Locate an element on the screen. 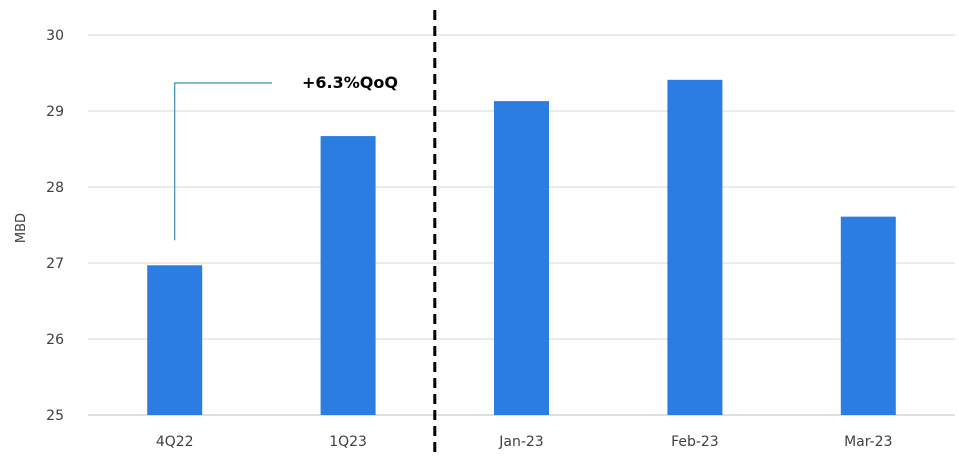 The height and width of the screenshot is (457, 959). x-tick-label: Feb-23 is located at coordinates (695, 442).